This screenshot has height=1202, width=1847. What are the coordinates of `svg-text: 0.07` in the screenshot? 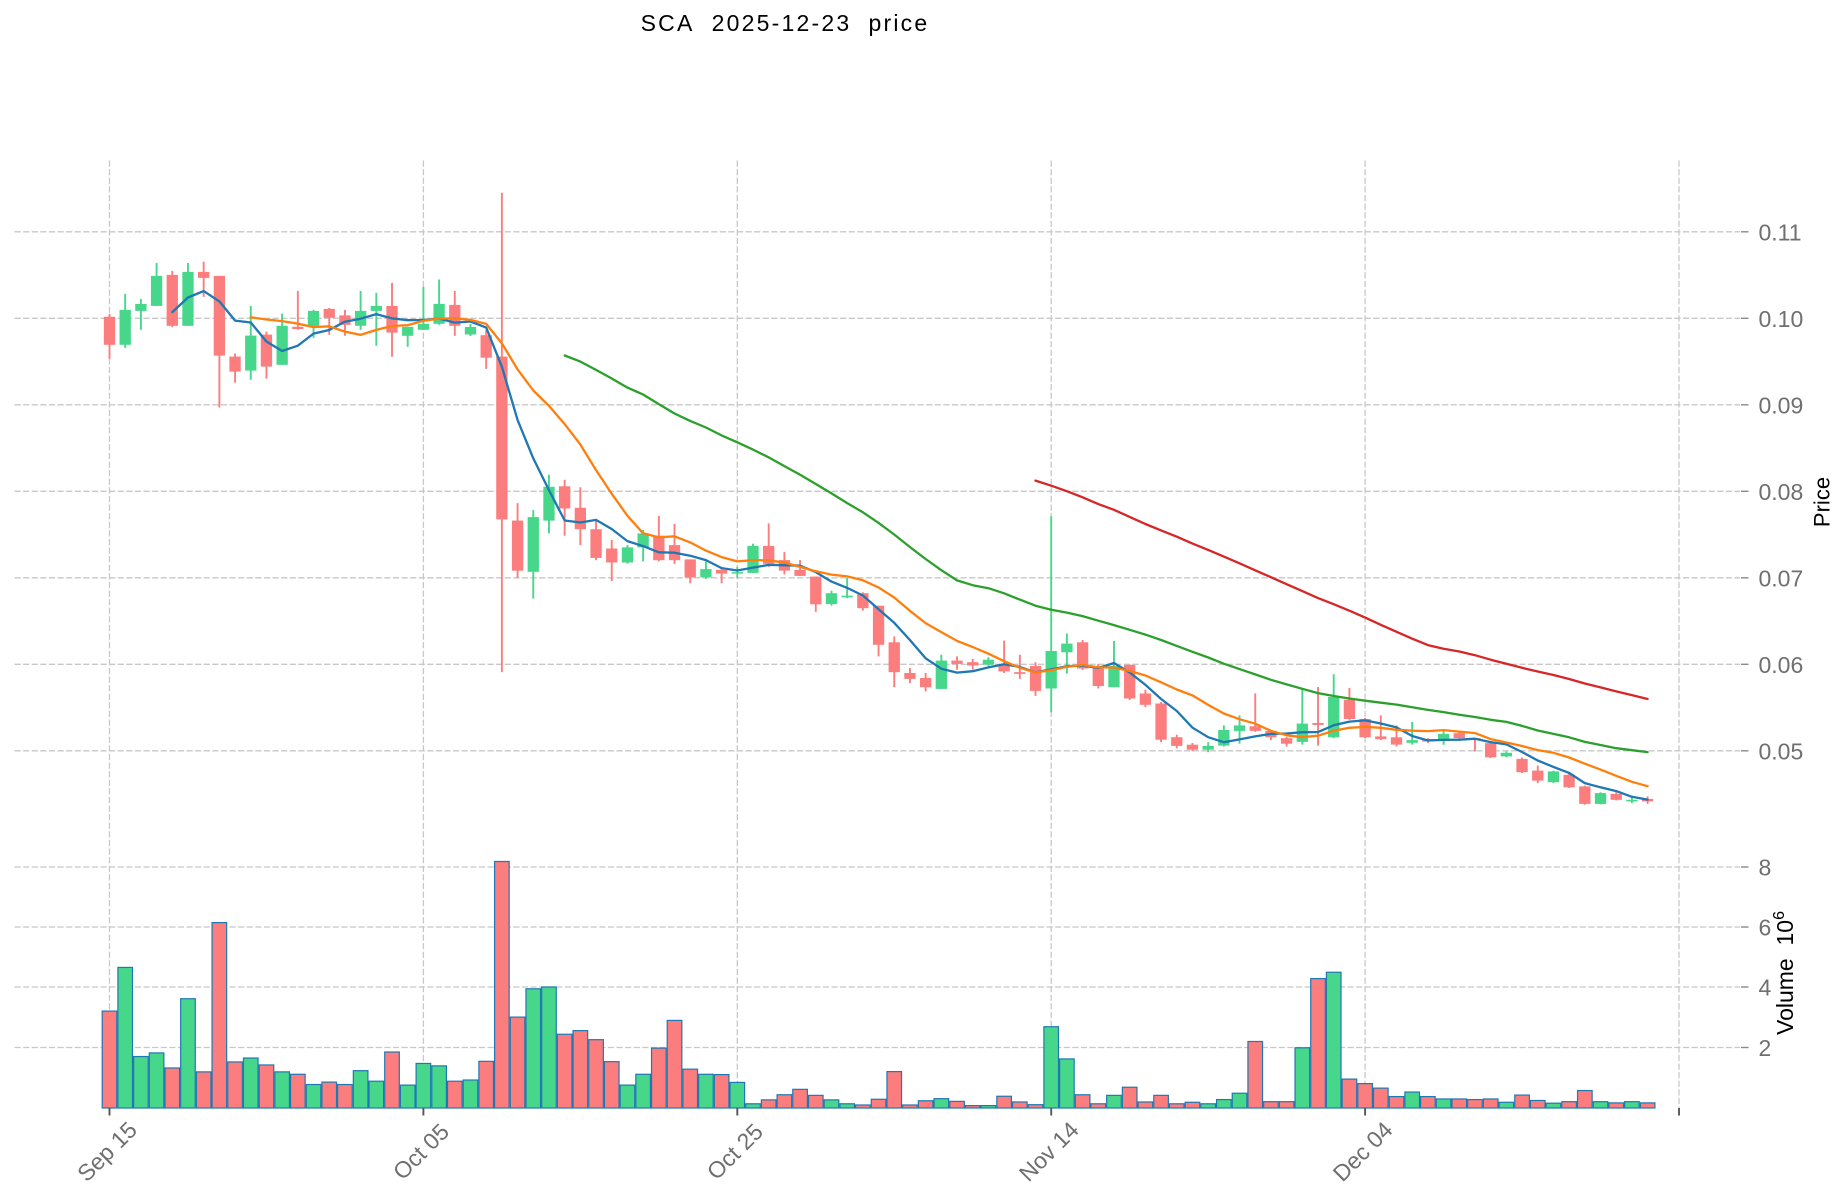 It's located at (1781, 578).